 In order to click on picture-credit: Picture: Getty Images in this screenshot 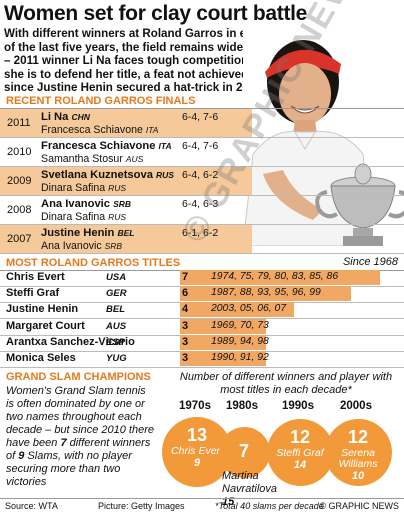, I will do `click(141, 506)`.